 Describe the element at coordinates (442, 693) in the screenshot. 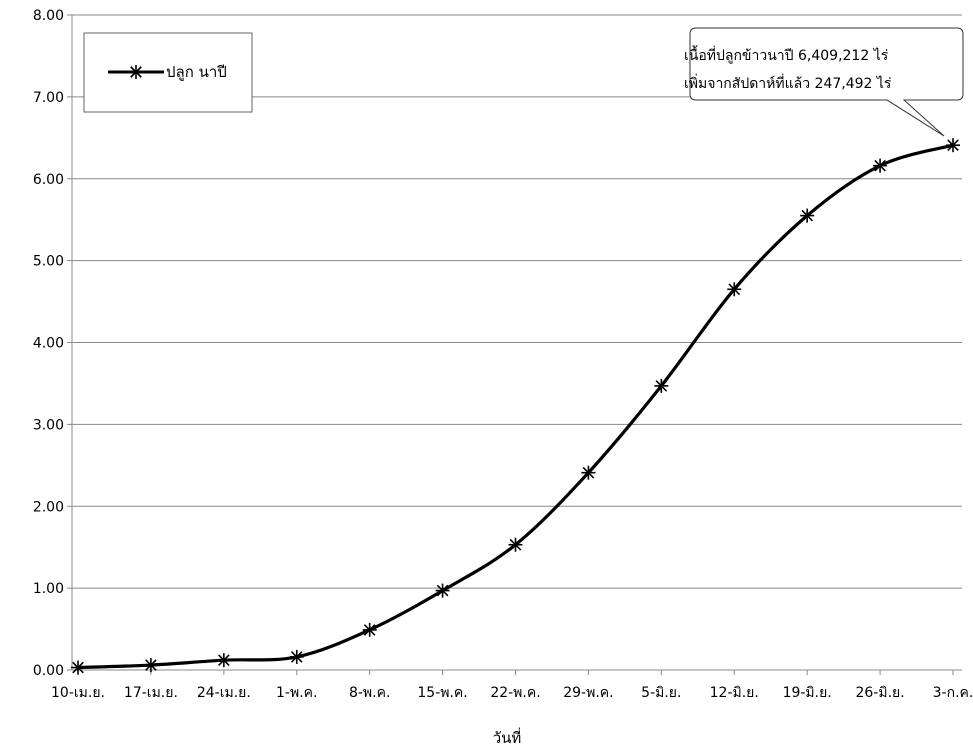

I see `x-tick-label: 15-พ.ค.` at that location.